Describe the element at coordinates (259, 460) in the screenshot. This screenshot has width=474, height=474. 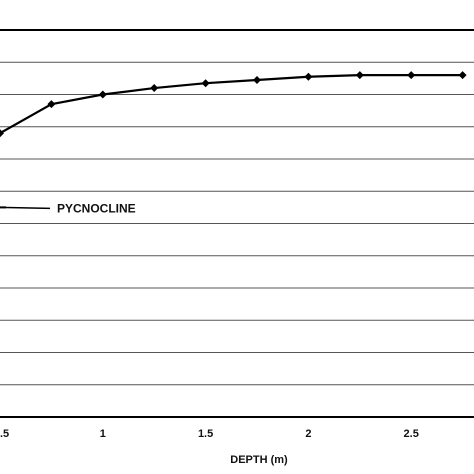
I see `x-axis-title: DEPTH (m)` at that location.